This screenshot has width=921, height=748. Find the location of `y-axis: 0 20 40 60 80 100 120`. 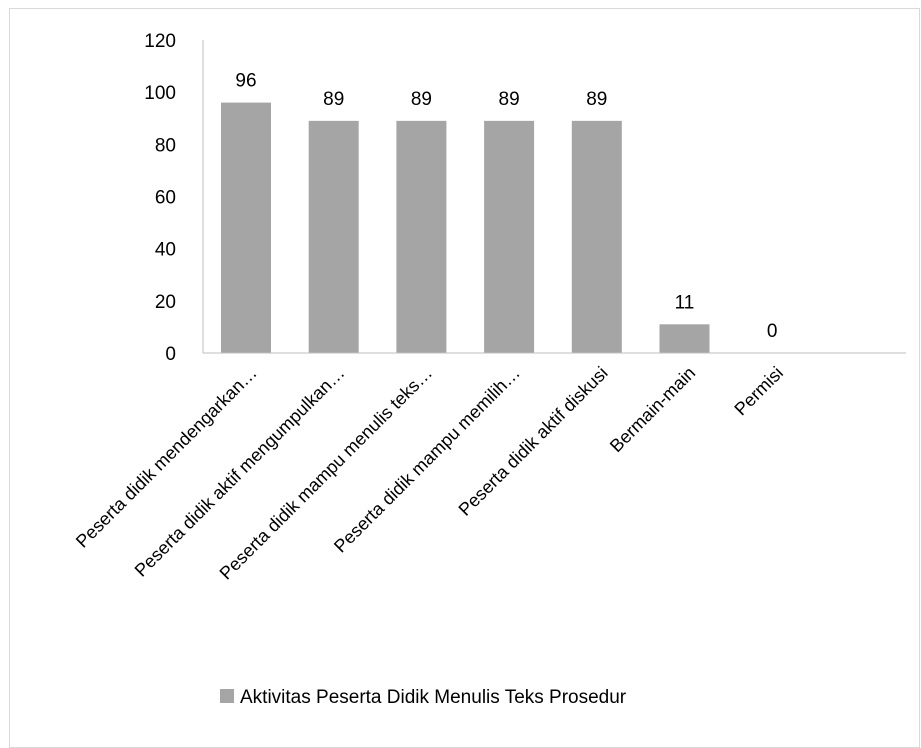

y-axis: 0 20 40 60 80 100 120 is located at coordinates (174, 198).